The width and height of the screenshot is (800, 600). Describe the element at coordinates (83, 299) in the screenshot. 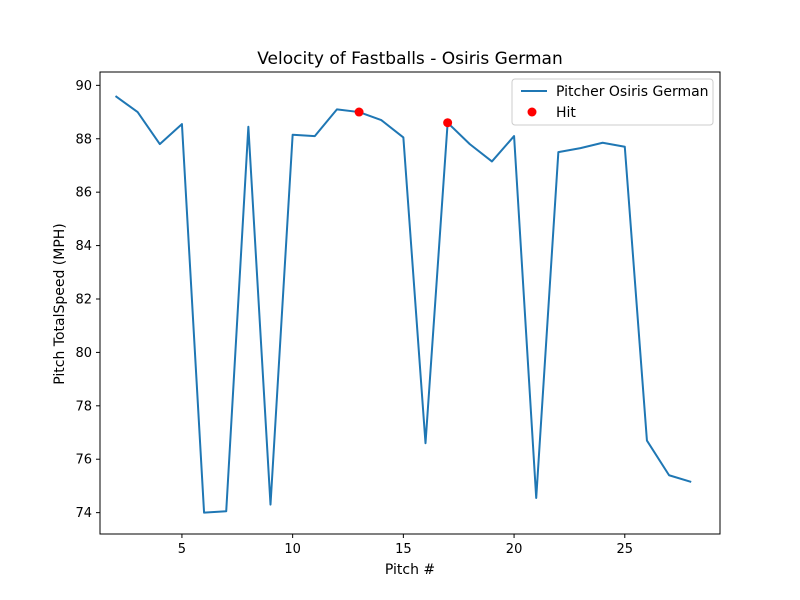

I see `y-tick-label: 82` at that location.